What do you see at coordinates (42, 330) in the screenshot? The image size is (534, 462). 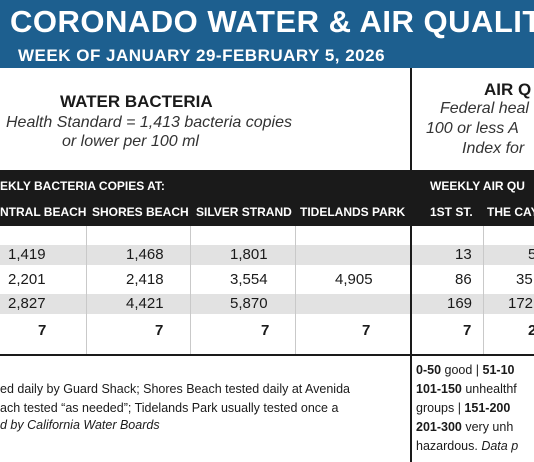 I see `water-cell-r4c1: 7` at bounding box center [42, 330].